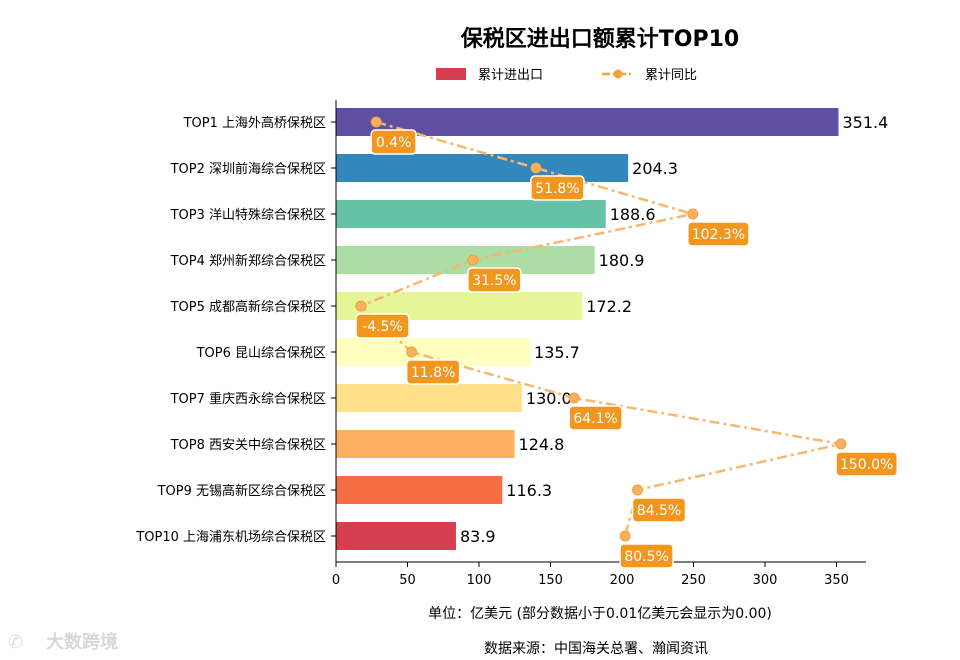 The height and width of the screenshot is (660, 960). What do you see at coordinates (765, 580) in the screenshot?
I see `x-tick-label: 300` at bounding box center [765, 580].